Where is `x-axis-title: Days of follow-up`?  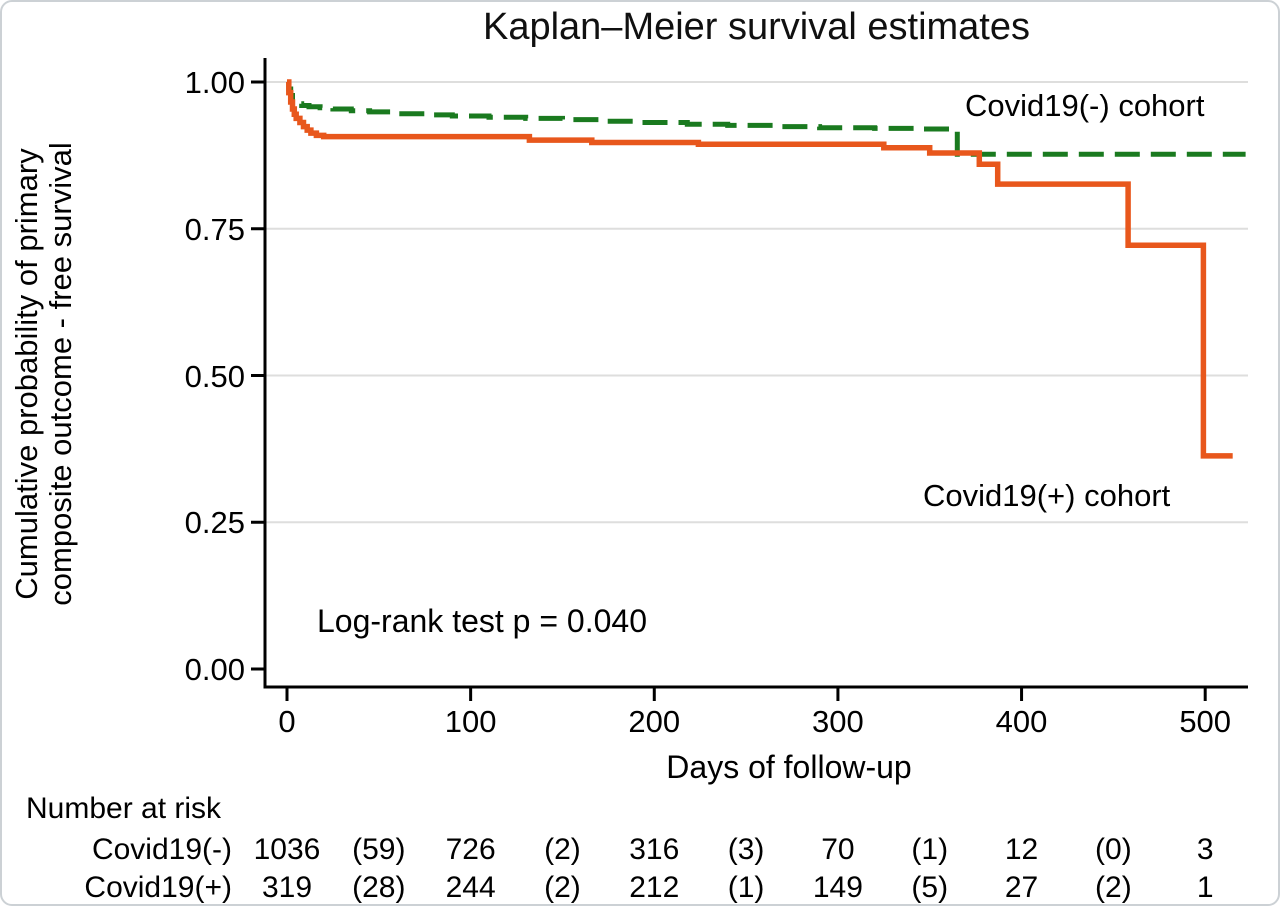
x-axis-title: Days of follow-up is located at coordinates (789, 767).